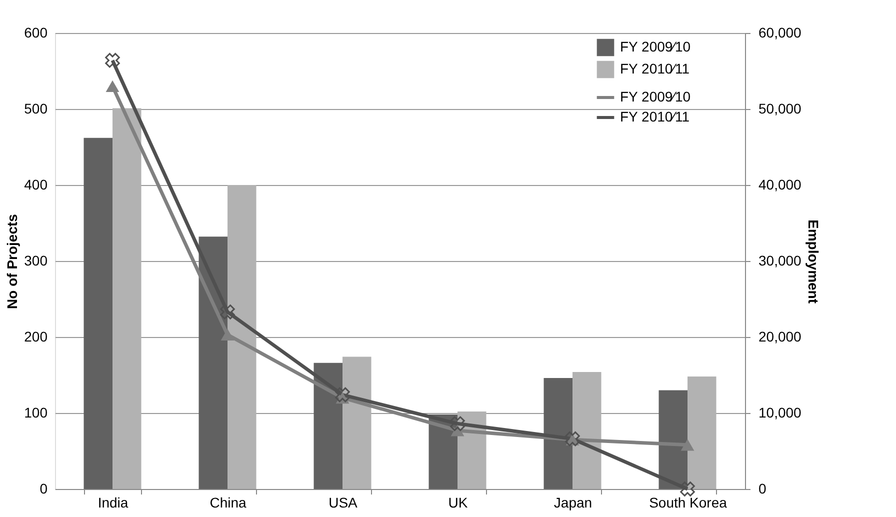 This screenshot has height=517, width=896. Describe the element at coordinates (36, 412) in the screenshot. I see `y-tick-label: 100` at that location.